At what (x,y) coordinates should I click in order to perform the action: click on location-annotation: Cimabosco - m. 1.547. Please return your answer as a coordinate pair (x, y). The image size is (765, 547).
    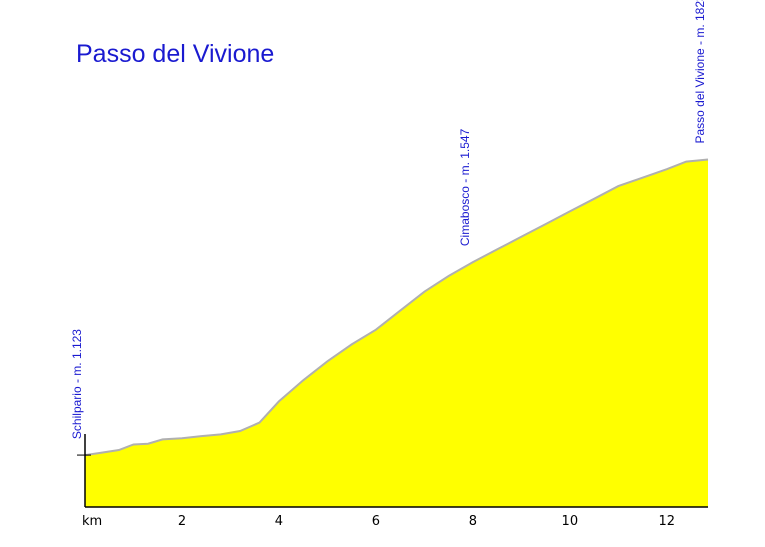
    Looking at the image, I should click on (465, 187).